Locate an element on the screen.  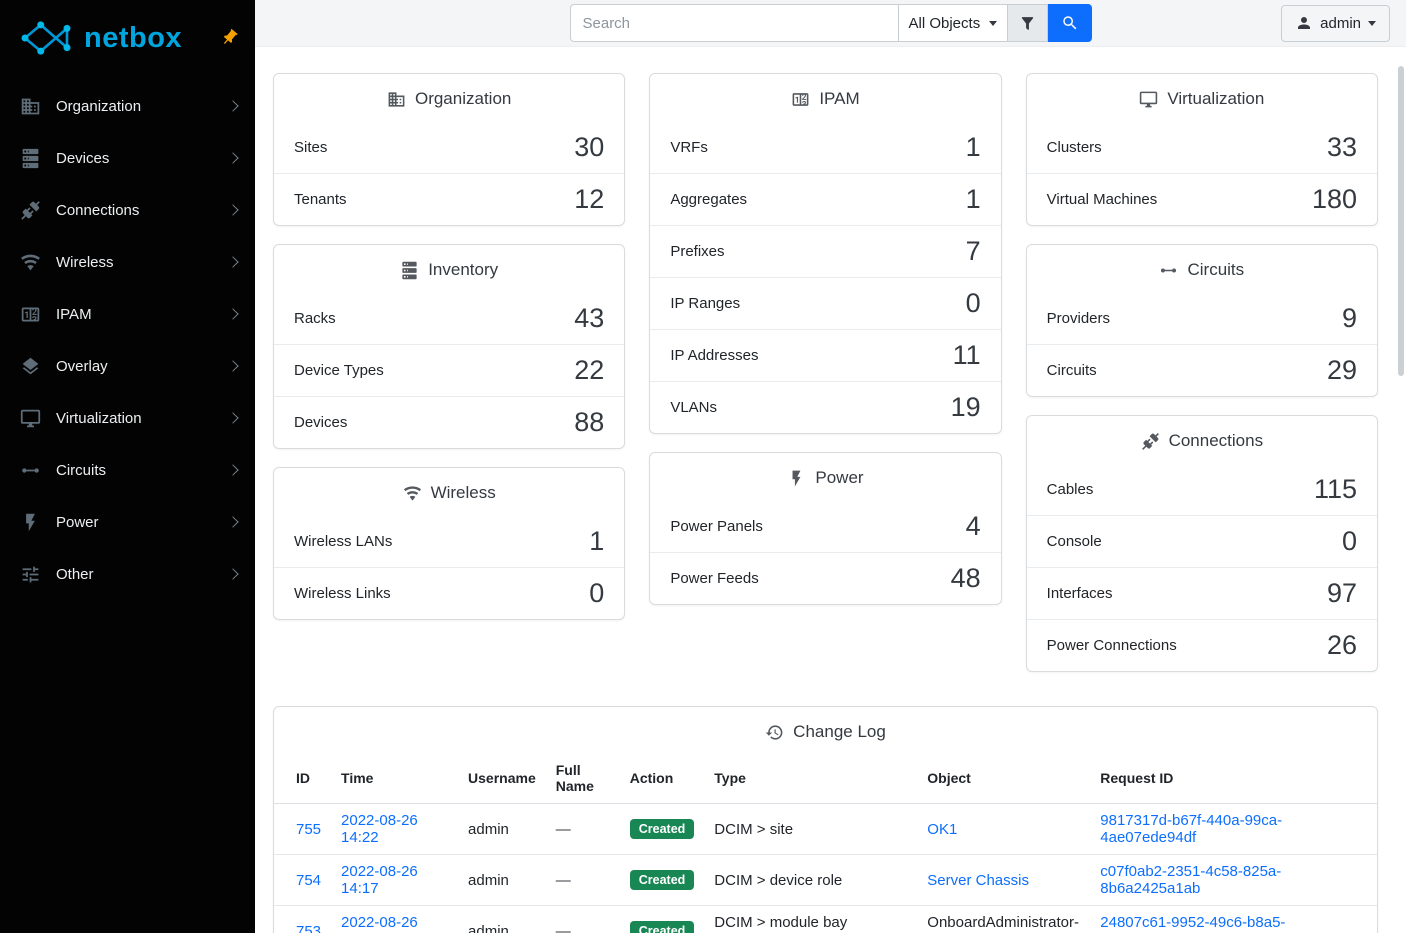
sidebar-item-power: Power is located at coordinates (127, 522).